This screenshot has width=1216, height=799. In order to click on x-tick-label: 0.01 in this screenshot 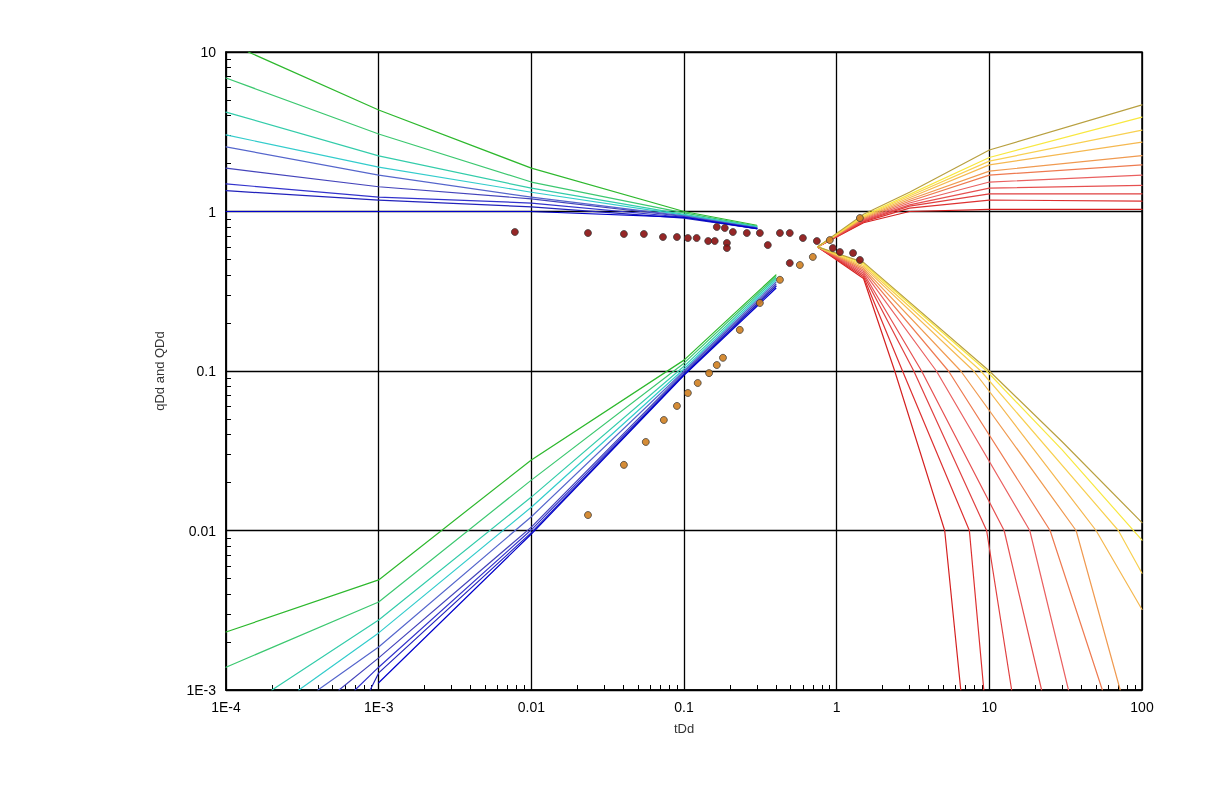, I will do `click(531, 707)`.